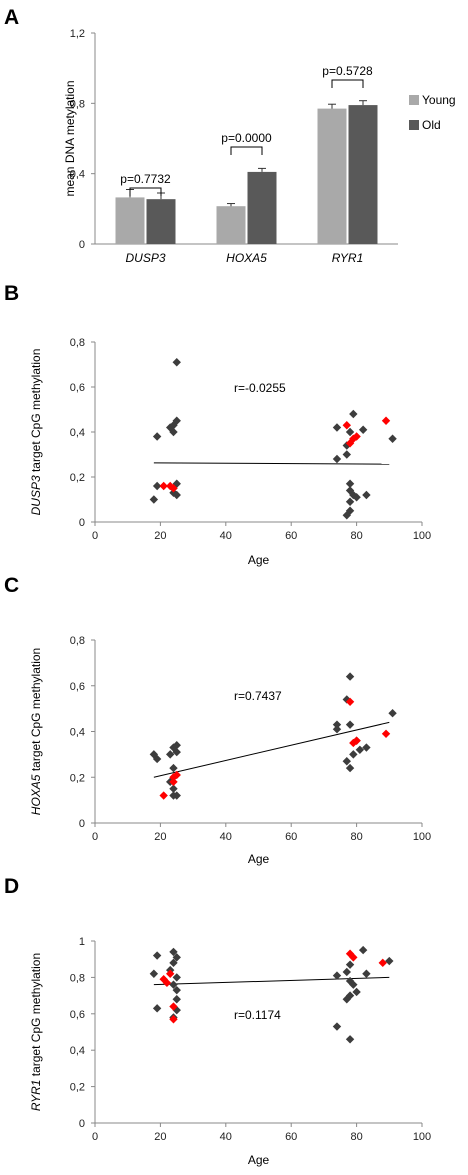  What do you see at coordinates (414, 125) in the screenshot?
I see `legend-swatch-old` at bounding box center [414, 125].